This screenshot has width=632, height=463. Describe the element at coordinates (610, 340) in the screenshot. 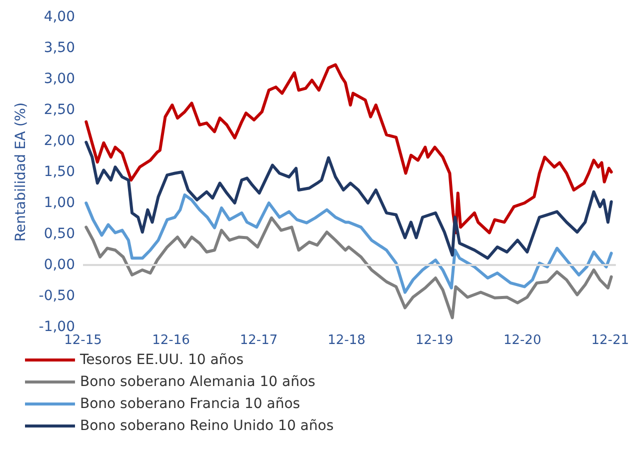

I see `x-tick-label: 12-21` at that location.